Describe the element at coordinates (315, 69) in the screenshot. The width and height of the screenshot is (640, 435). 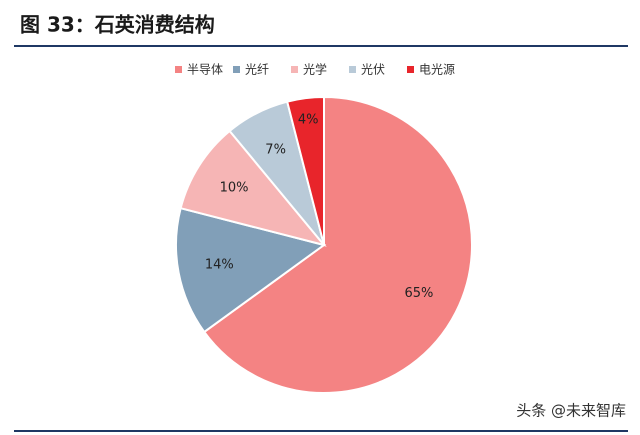
I see `legend-label: 光学` at that location.